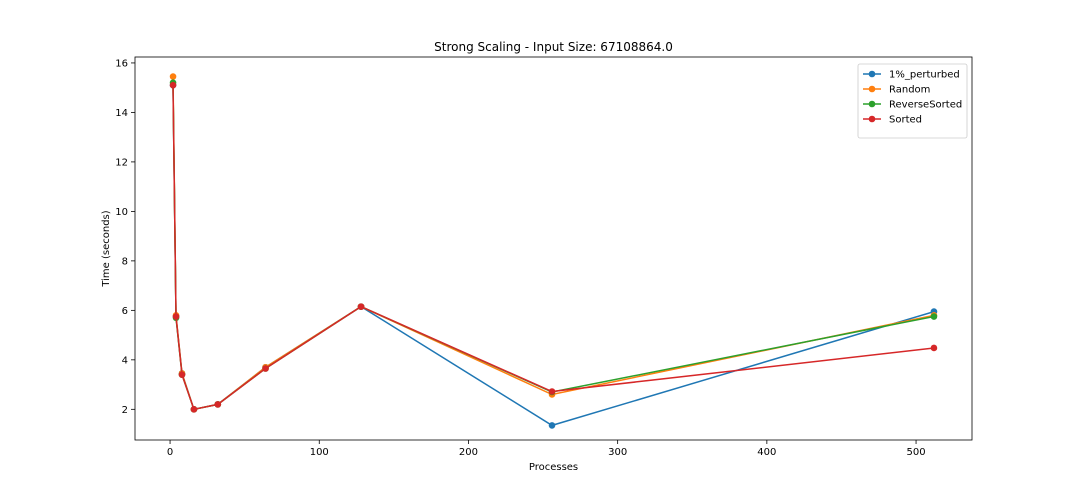 Image resolution: width=1080 pixels, height=504 pixels. Describe the element at coordinates (121, 113) in the screenshot. I see `y-tick-label: 14` at that location.